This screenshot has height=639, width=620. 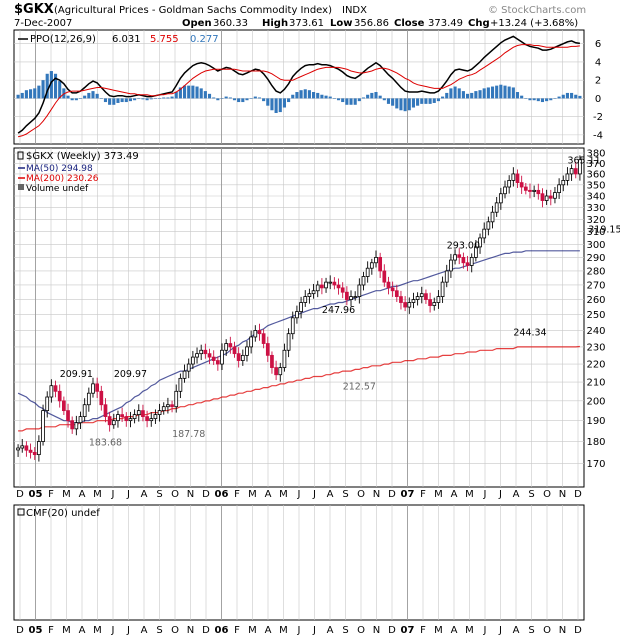 What do you see at coordinates (479, 23) in the screenshot?
I see `chg-label: Chg` at bounding box center [479, 23].